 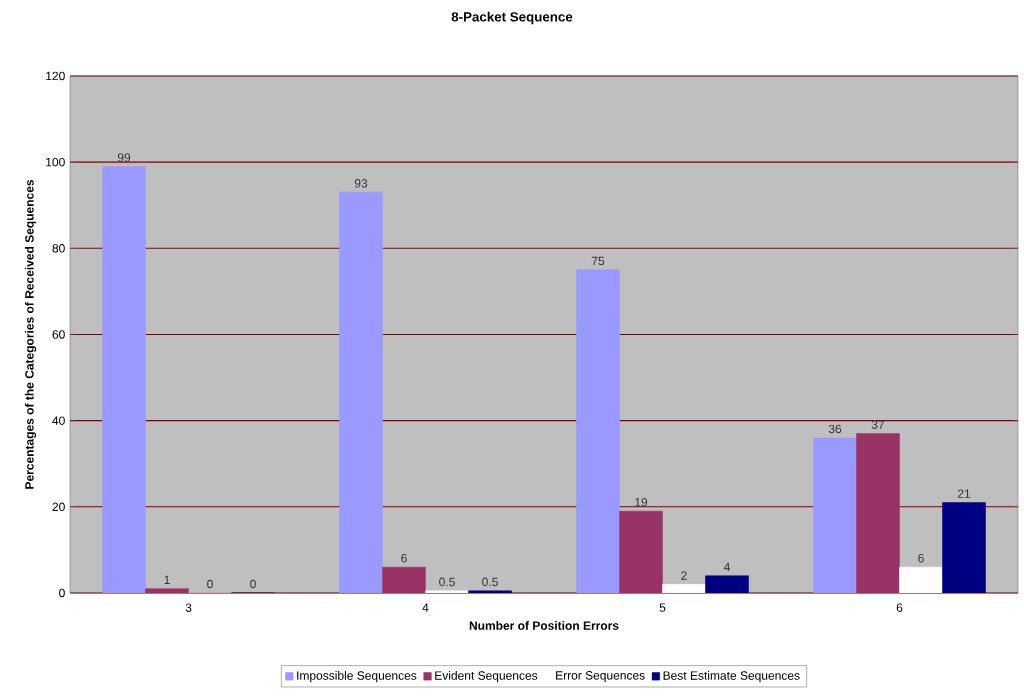 I want to click on y-tick-label: 60, so click(x=58, y=334).